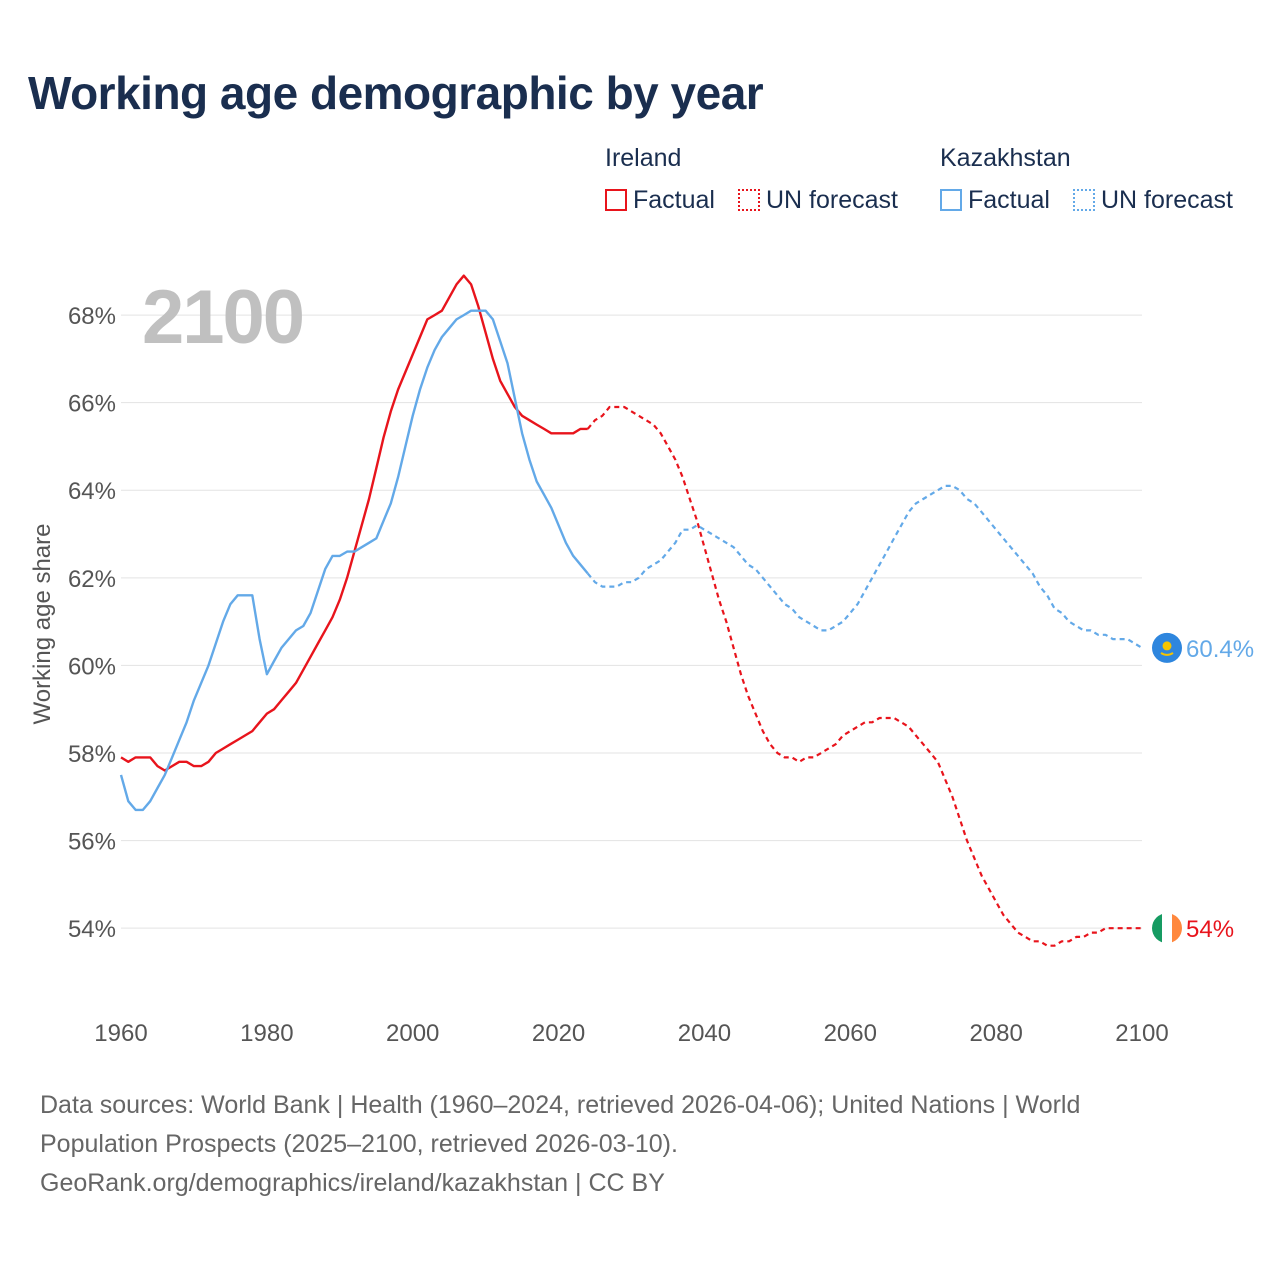 This screenshot has height=1280, width=1280. What do you see at coordinates (1220, 649) in the screenshot?
I see `kazakhstan-end-label: 60.4%` at bounding box center [1220, 649].